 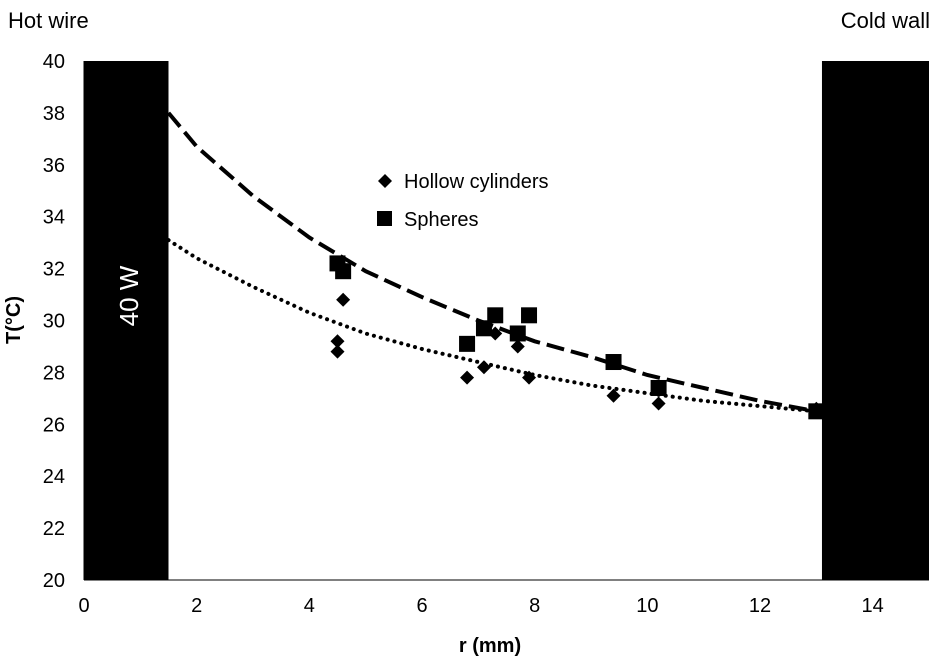 What do you see at coordinates (54, 62) in the screenshot?
I see `y-tick-label: 40` at bounding box center [54, 62].